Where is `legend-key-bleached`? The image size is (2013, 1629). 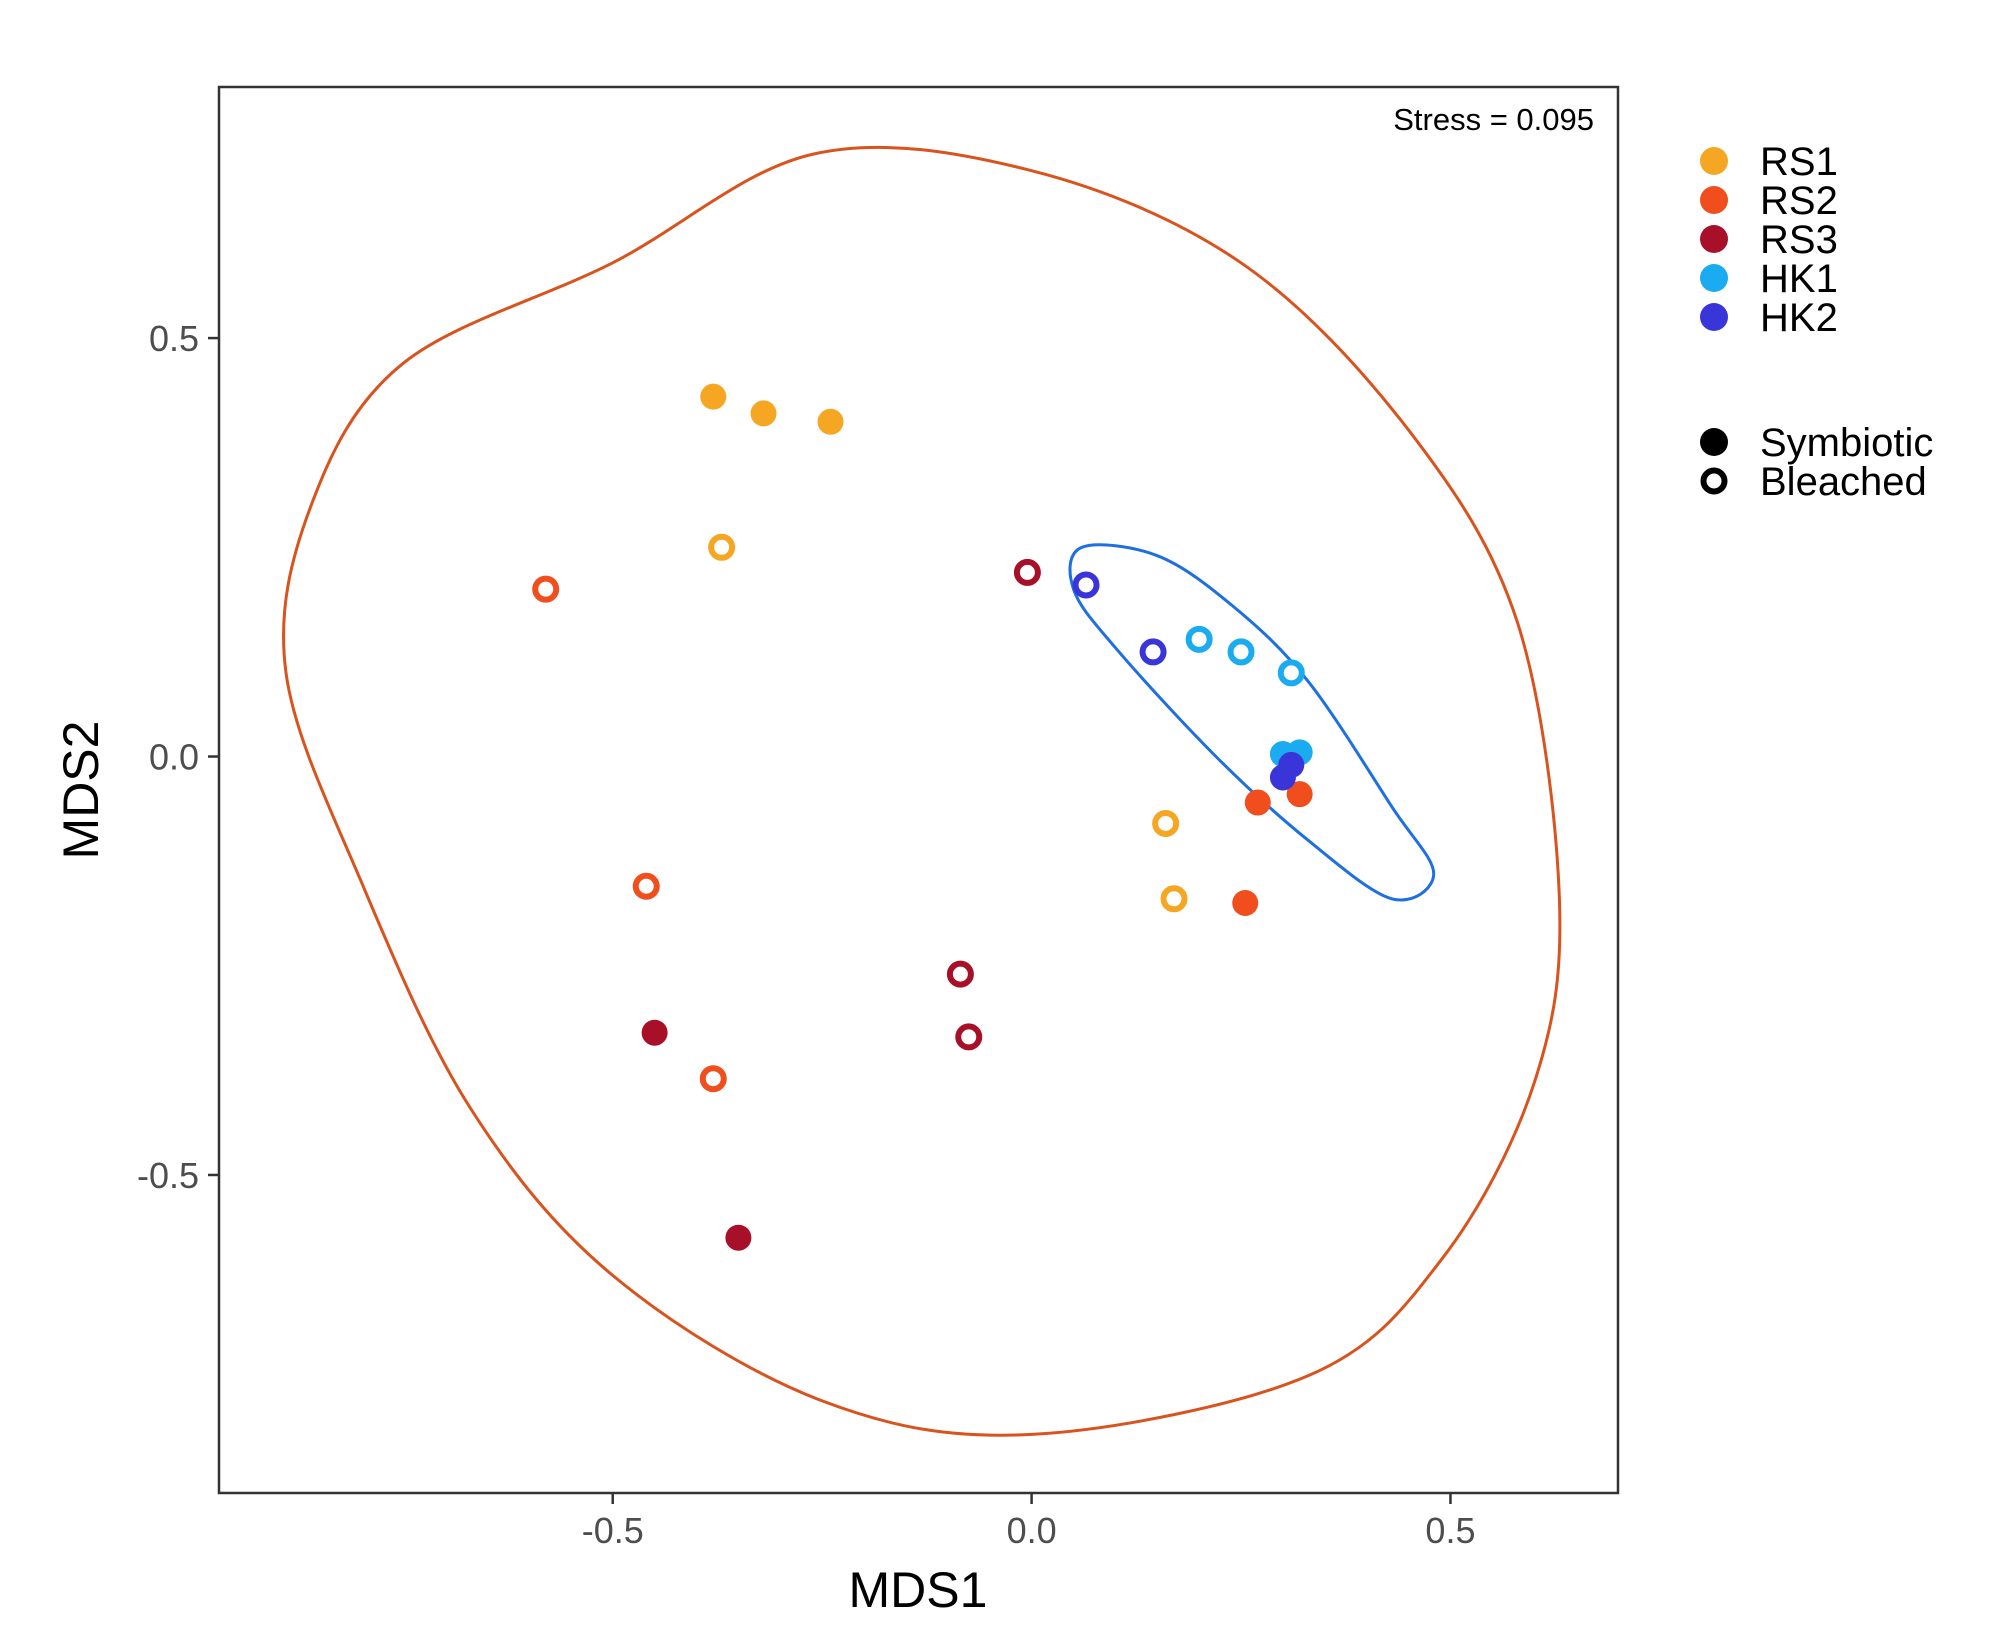 legend-key-bleached is located at coordinates (1714, 481).